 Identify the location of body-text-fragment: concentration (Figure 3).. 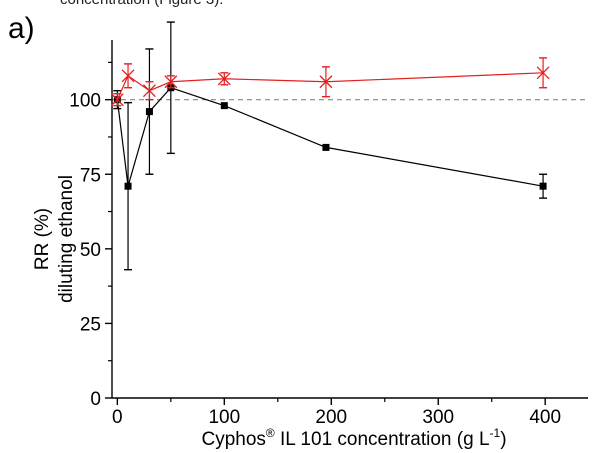
(141, 4).